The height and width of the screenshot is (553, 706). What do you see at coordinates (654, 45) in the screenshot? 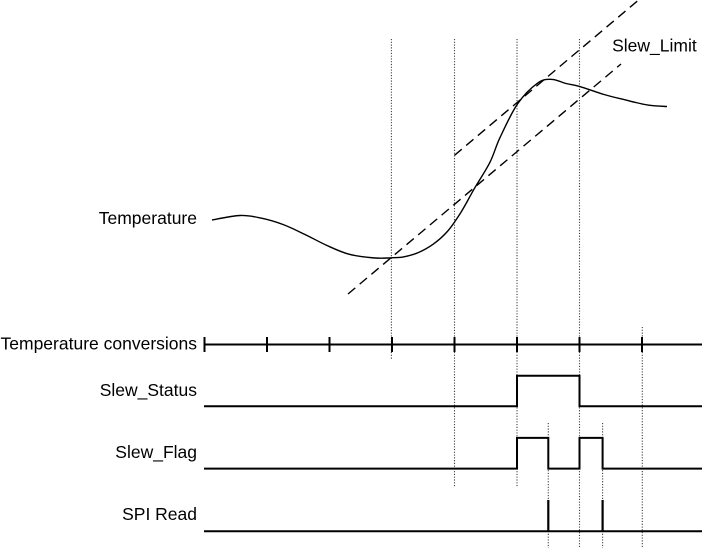
I see `svg-text: Slew_Limit` at bounding box center [654, 45].